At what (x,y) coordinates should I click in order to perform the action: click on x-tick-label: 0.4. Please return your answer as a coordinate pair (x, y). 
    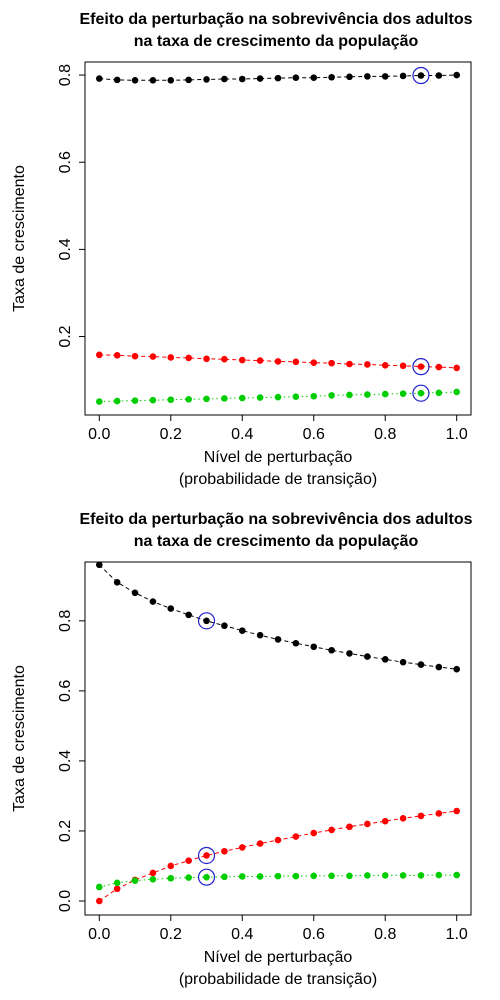
    Looking at the image, I should click on (242, 434).